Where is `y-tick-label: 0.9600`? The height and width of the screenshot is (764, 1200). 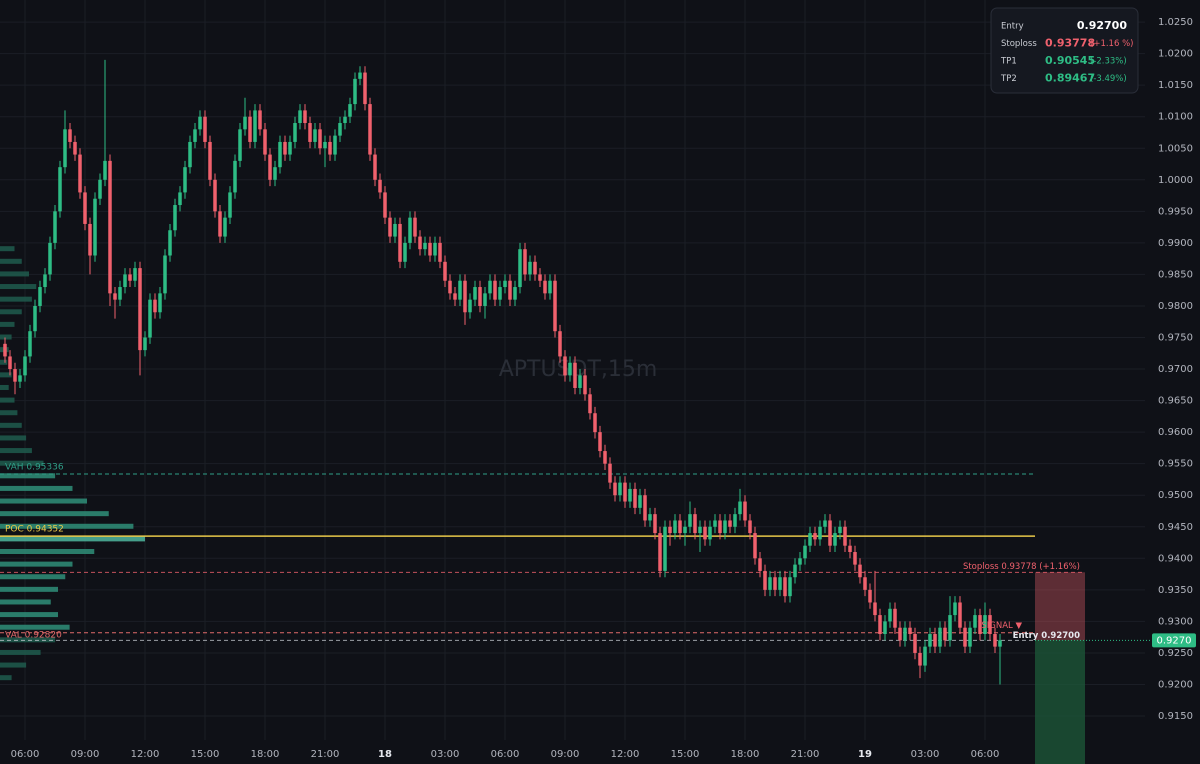 y-tick-label: 0.9600 is located at coordinates (1175, 432).